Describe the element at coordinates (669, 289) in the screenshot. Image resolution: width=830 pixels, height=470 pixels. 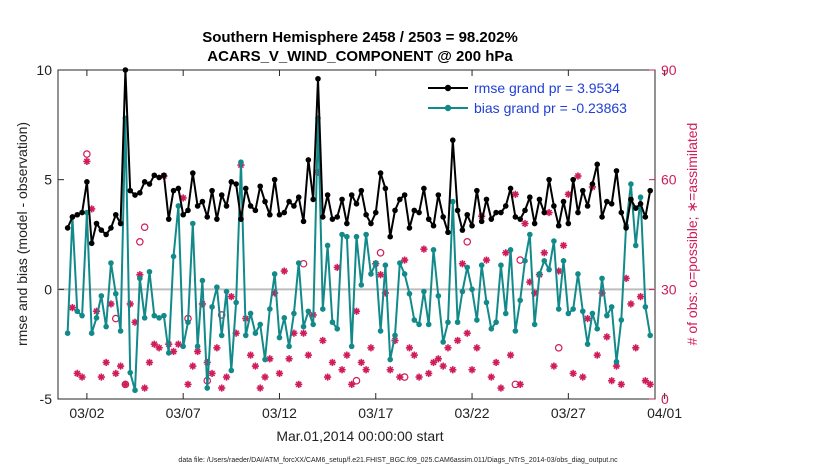
I see `y2-tick-label: 30` at that location.